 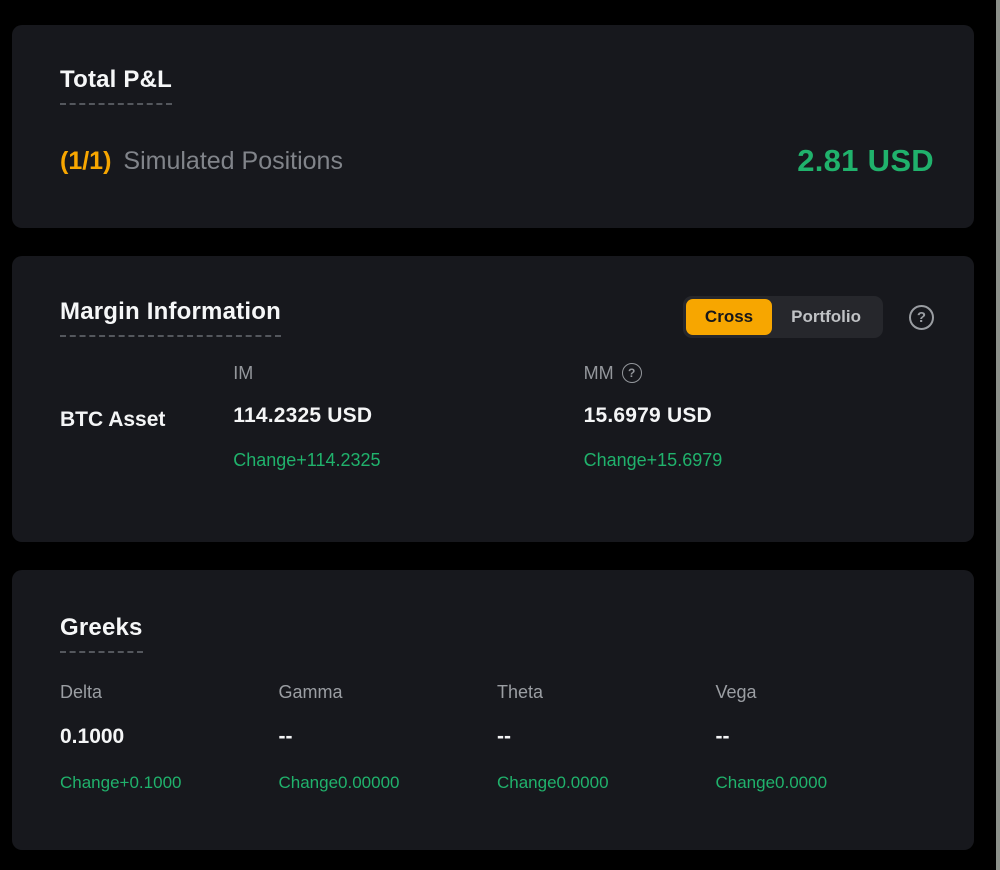 I want to click on total-pnl-title: Total P&L, so click(x=116, y=85).